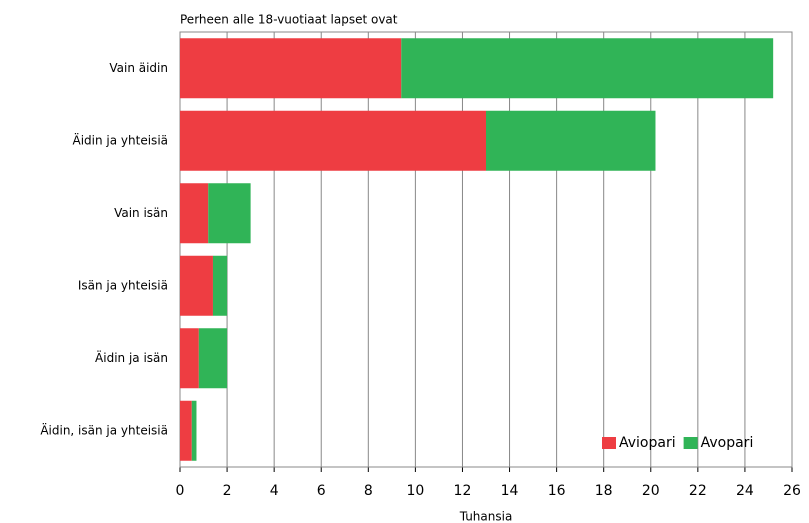  Describe the element at coordinates (486, 516) in the screenshot. I see `x-axis-label: Tuhansia` at that location.